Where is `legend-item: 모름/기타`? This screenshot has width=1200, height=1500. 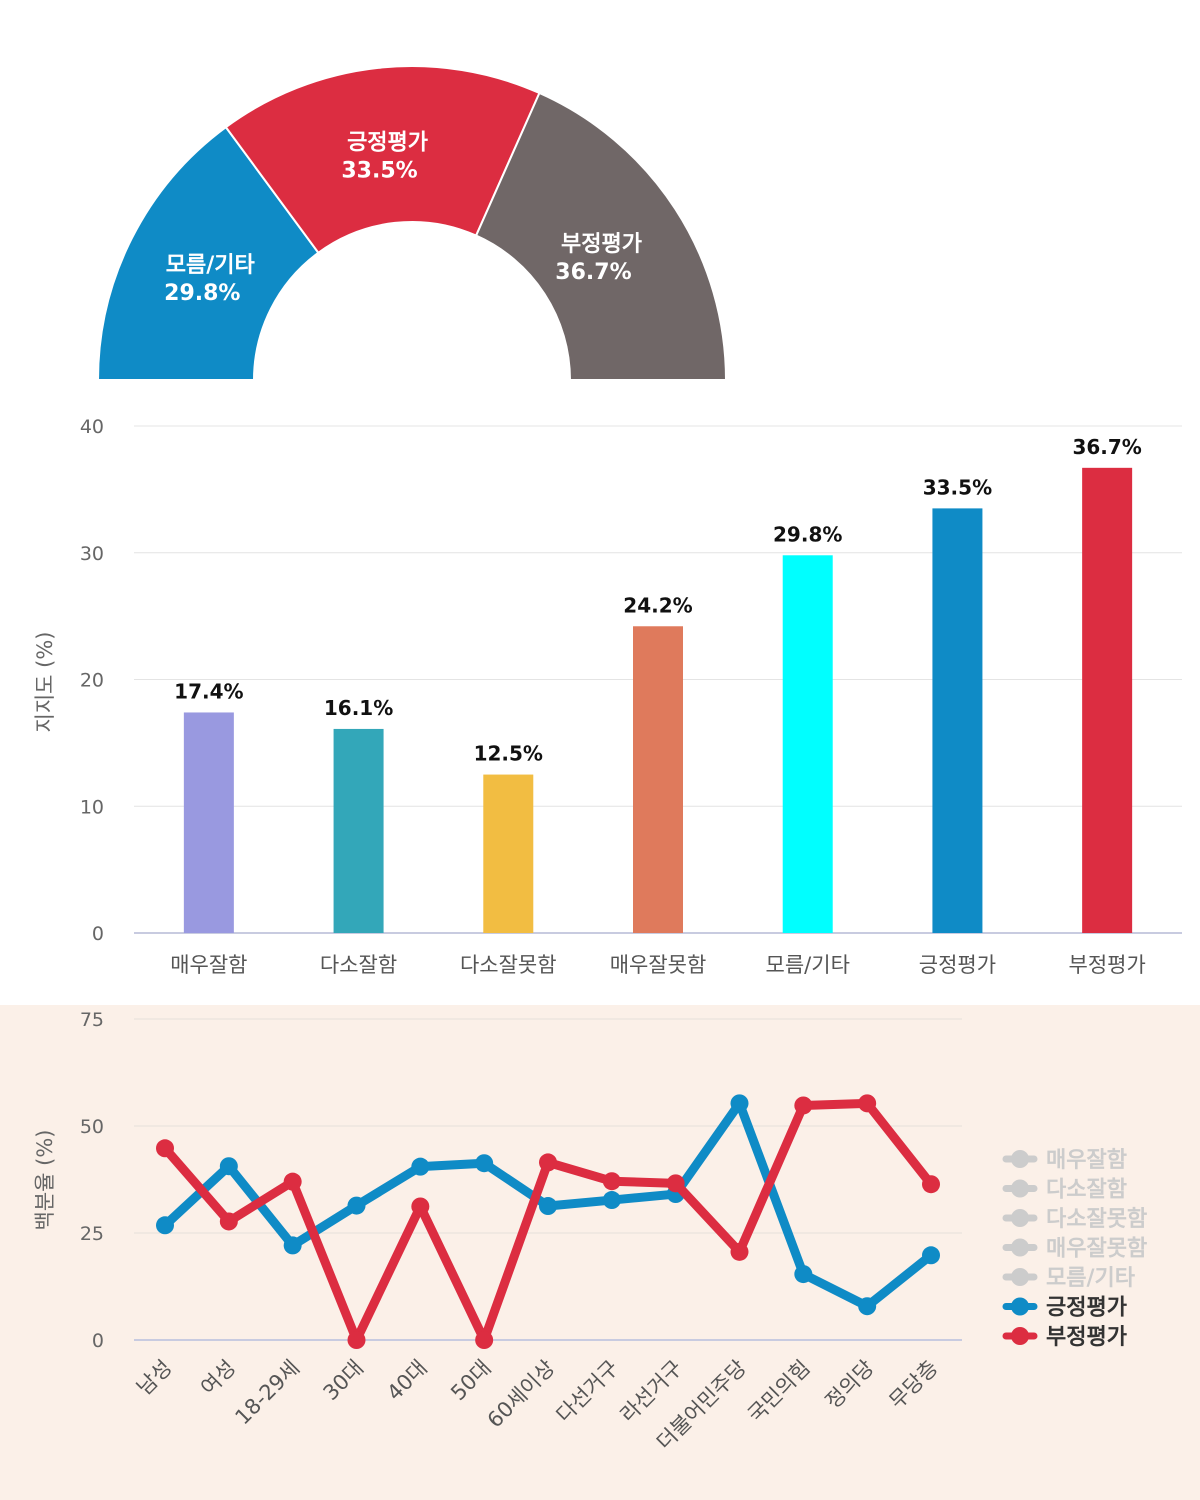 legend-item: 모름/기타 is located at coordinates (1091, 1278).